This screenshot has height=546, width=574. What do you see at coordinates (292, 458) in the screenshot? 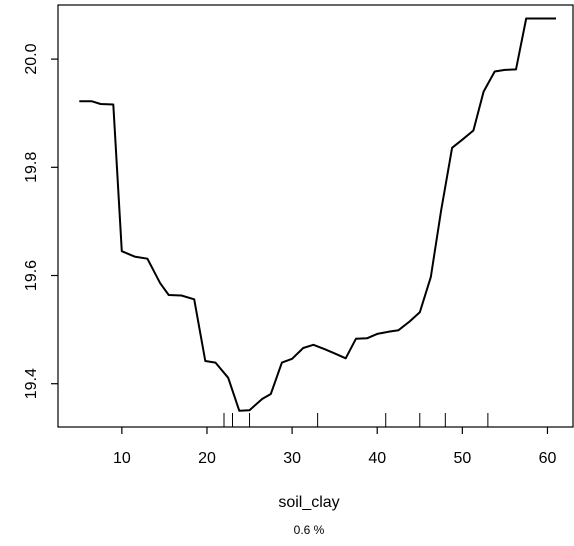
I see `x-tick-label: 30` at bounding box center [292, 458].